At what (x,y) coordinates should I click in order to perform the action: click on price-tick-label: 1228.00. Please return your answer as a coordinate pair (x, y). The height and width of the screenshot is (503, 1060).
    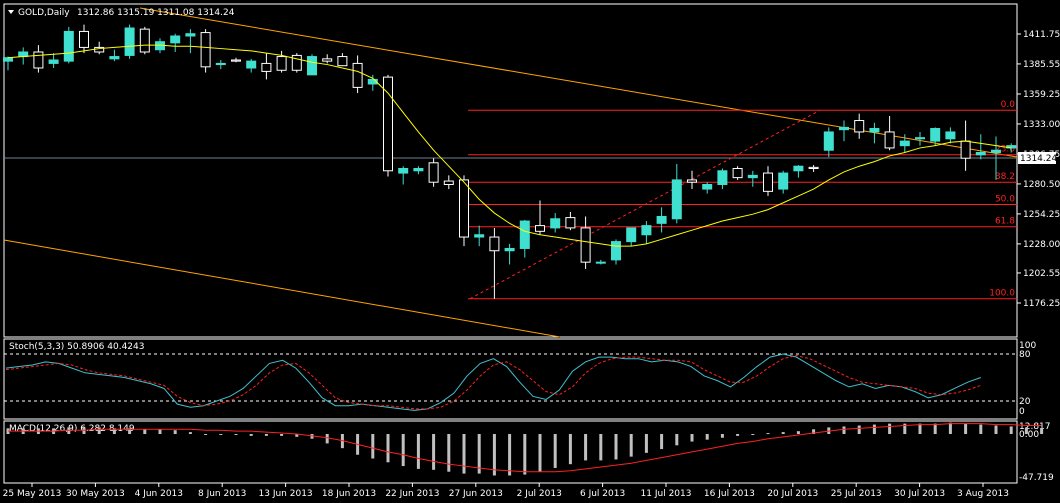
    Looking at the image, I should click on (1041, 245).